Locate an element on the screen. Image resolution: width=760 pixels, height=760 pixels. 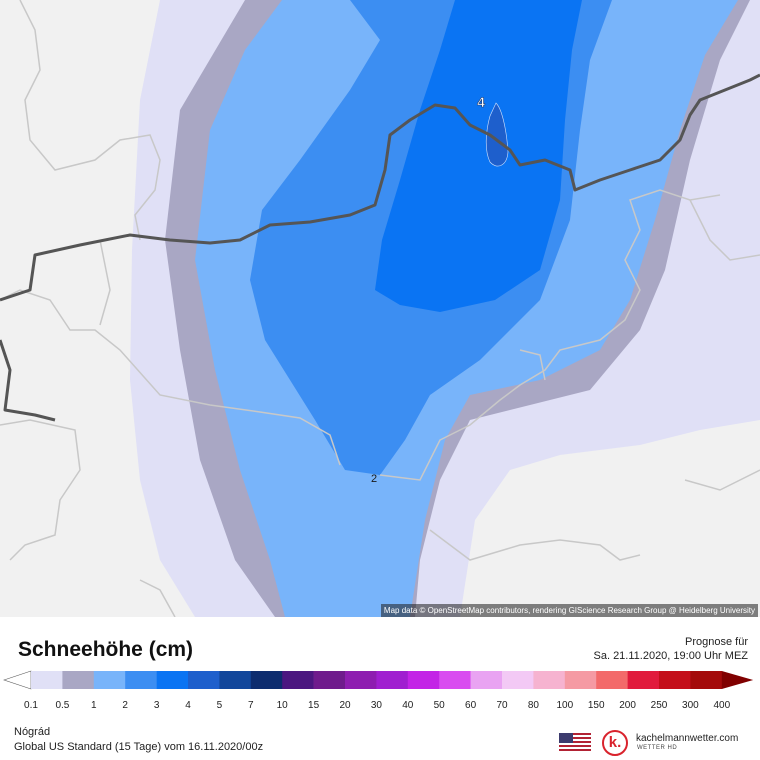
legend-tick-label: 50 is located at coordinates (440, 705).